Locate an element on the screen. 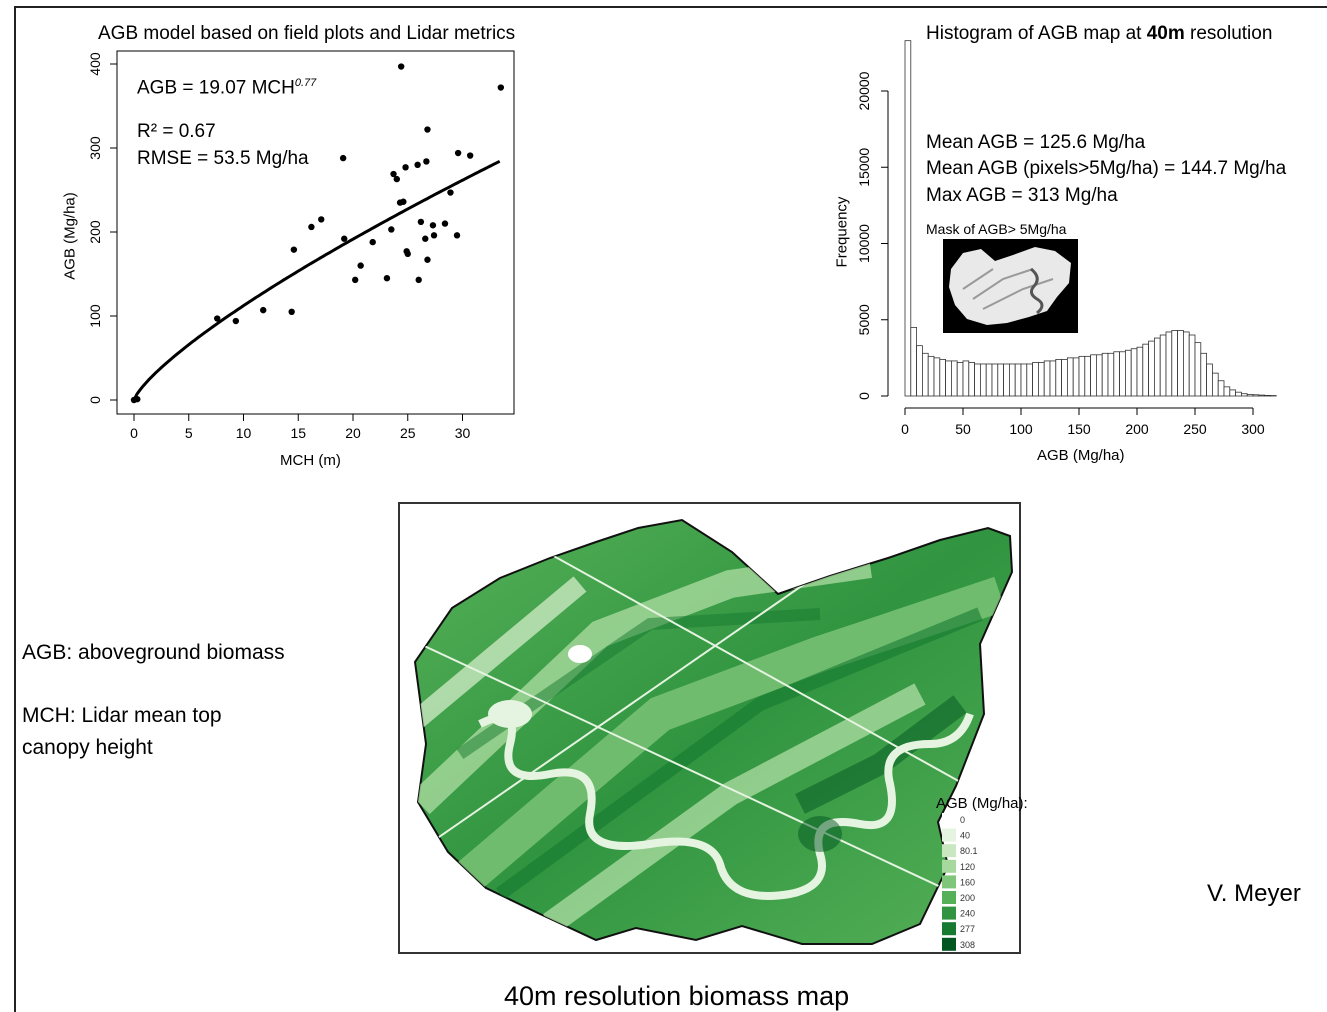  scatter-plot-box is located at coordinates (315, 232).